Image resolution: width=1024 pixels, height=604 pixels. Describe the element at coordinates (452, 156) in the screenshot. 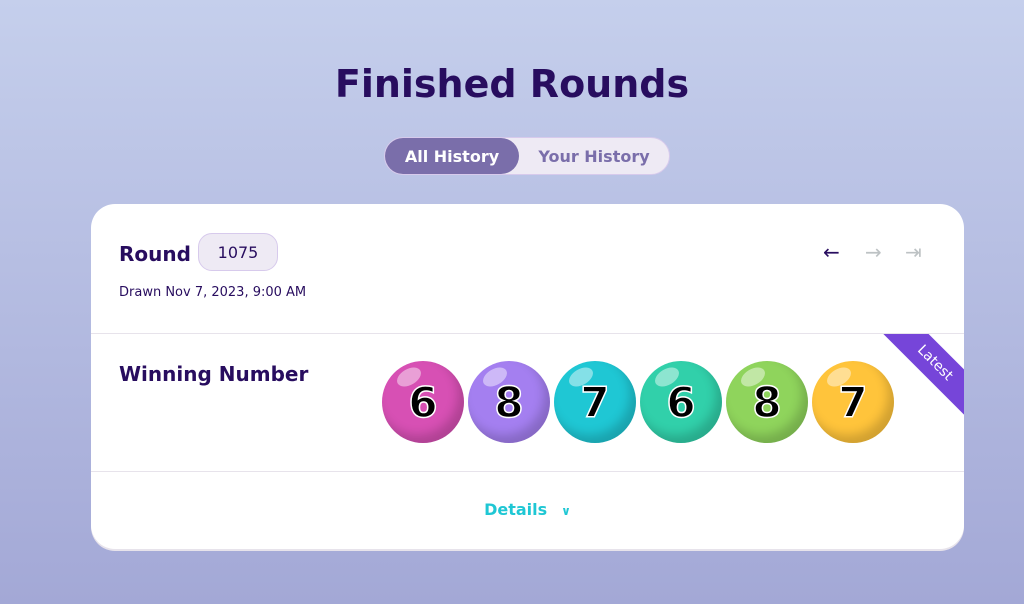

I see `tab-all-history: All History` at that location.